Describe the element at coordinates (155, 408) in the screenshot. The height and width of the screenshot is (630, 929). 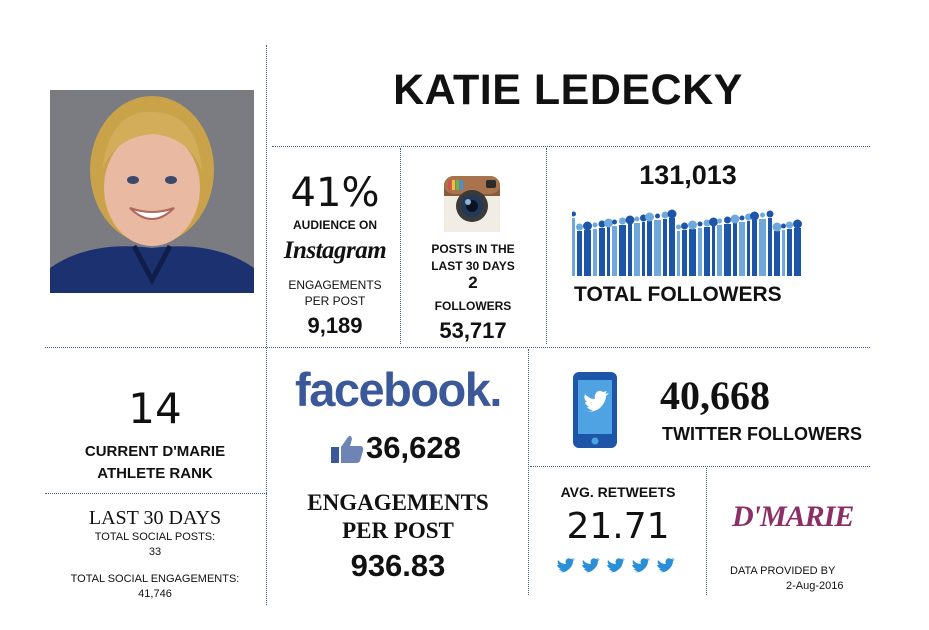
I see `rank-value: 14` at that location.